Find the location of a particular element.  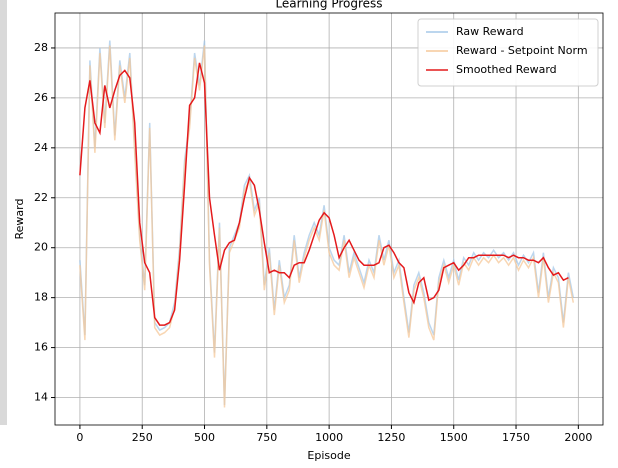

y-tick-label: 22 is located at coordinates (41, 197).